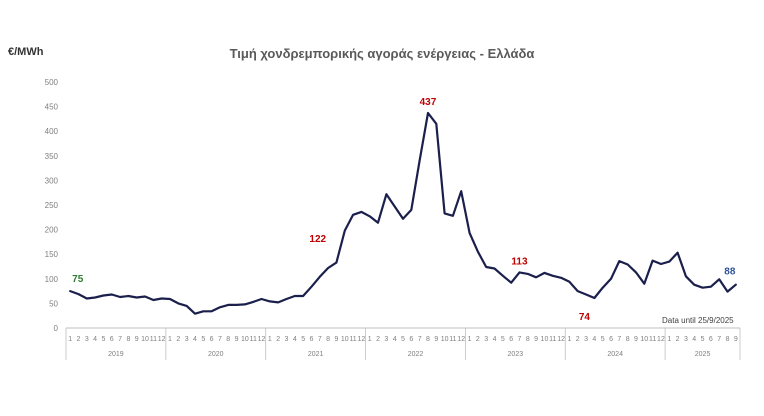 Image resolution: width=764 pixels, height=416 pixels. I want to click on y-tick-label: 0, so click(56, 328).